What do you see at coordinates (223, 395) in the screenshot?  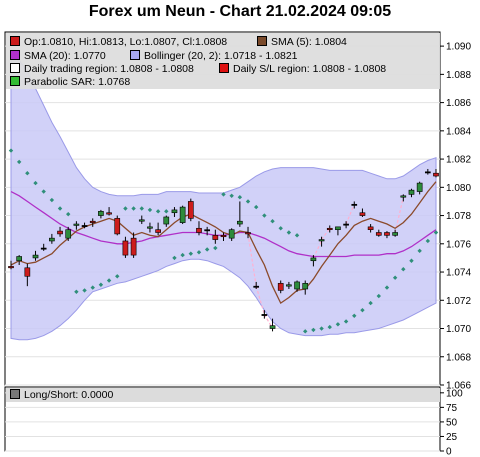 I see `sub-legend-panel` at bounding box center [223, 395].